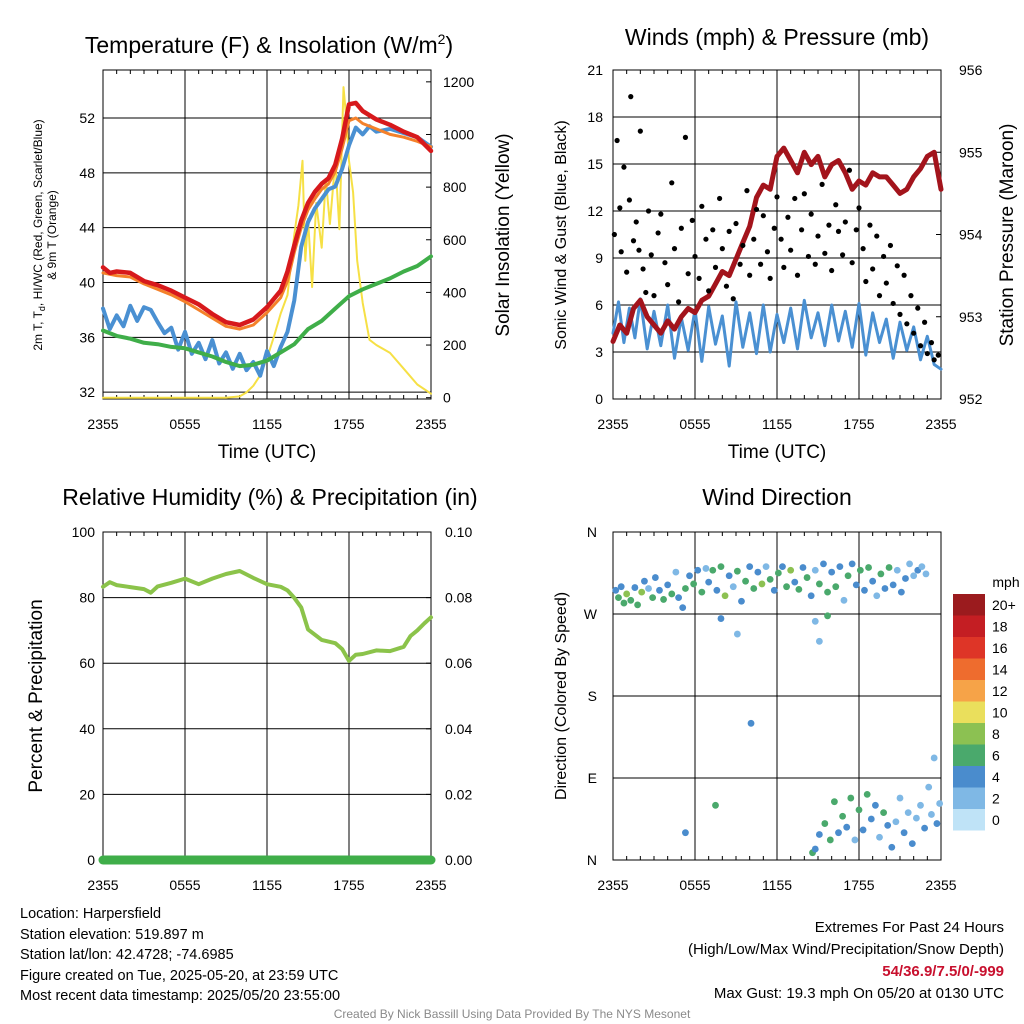 Image resolution: width=1024 pixels, height=1024 pixels. Describe the element at coordinates (996, 777) in the screenshot. I see `legend-label: 4` at that location.